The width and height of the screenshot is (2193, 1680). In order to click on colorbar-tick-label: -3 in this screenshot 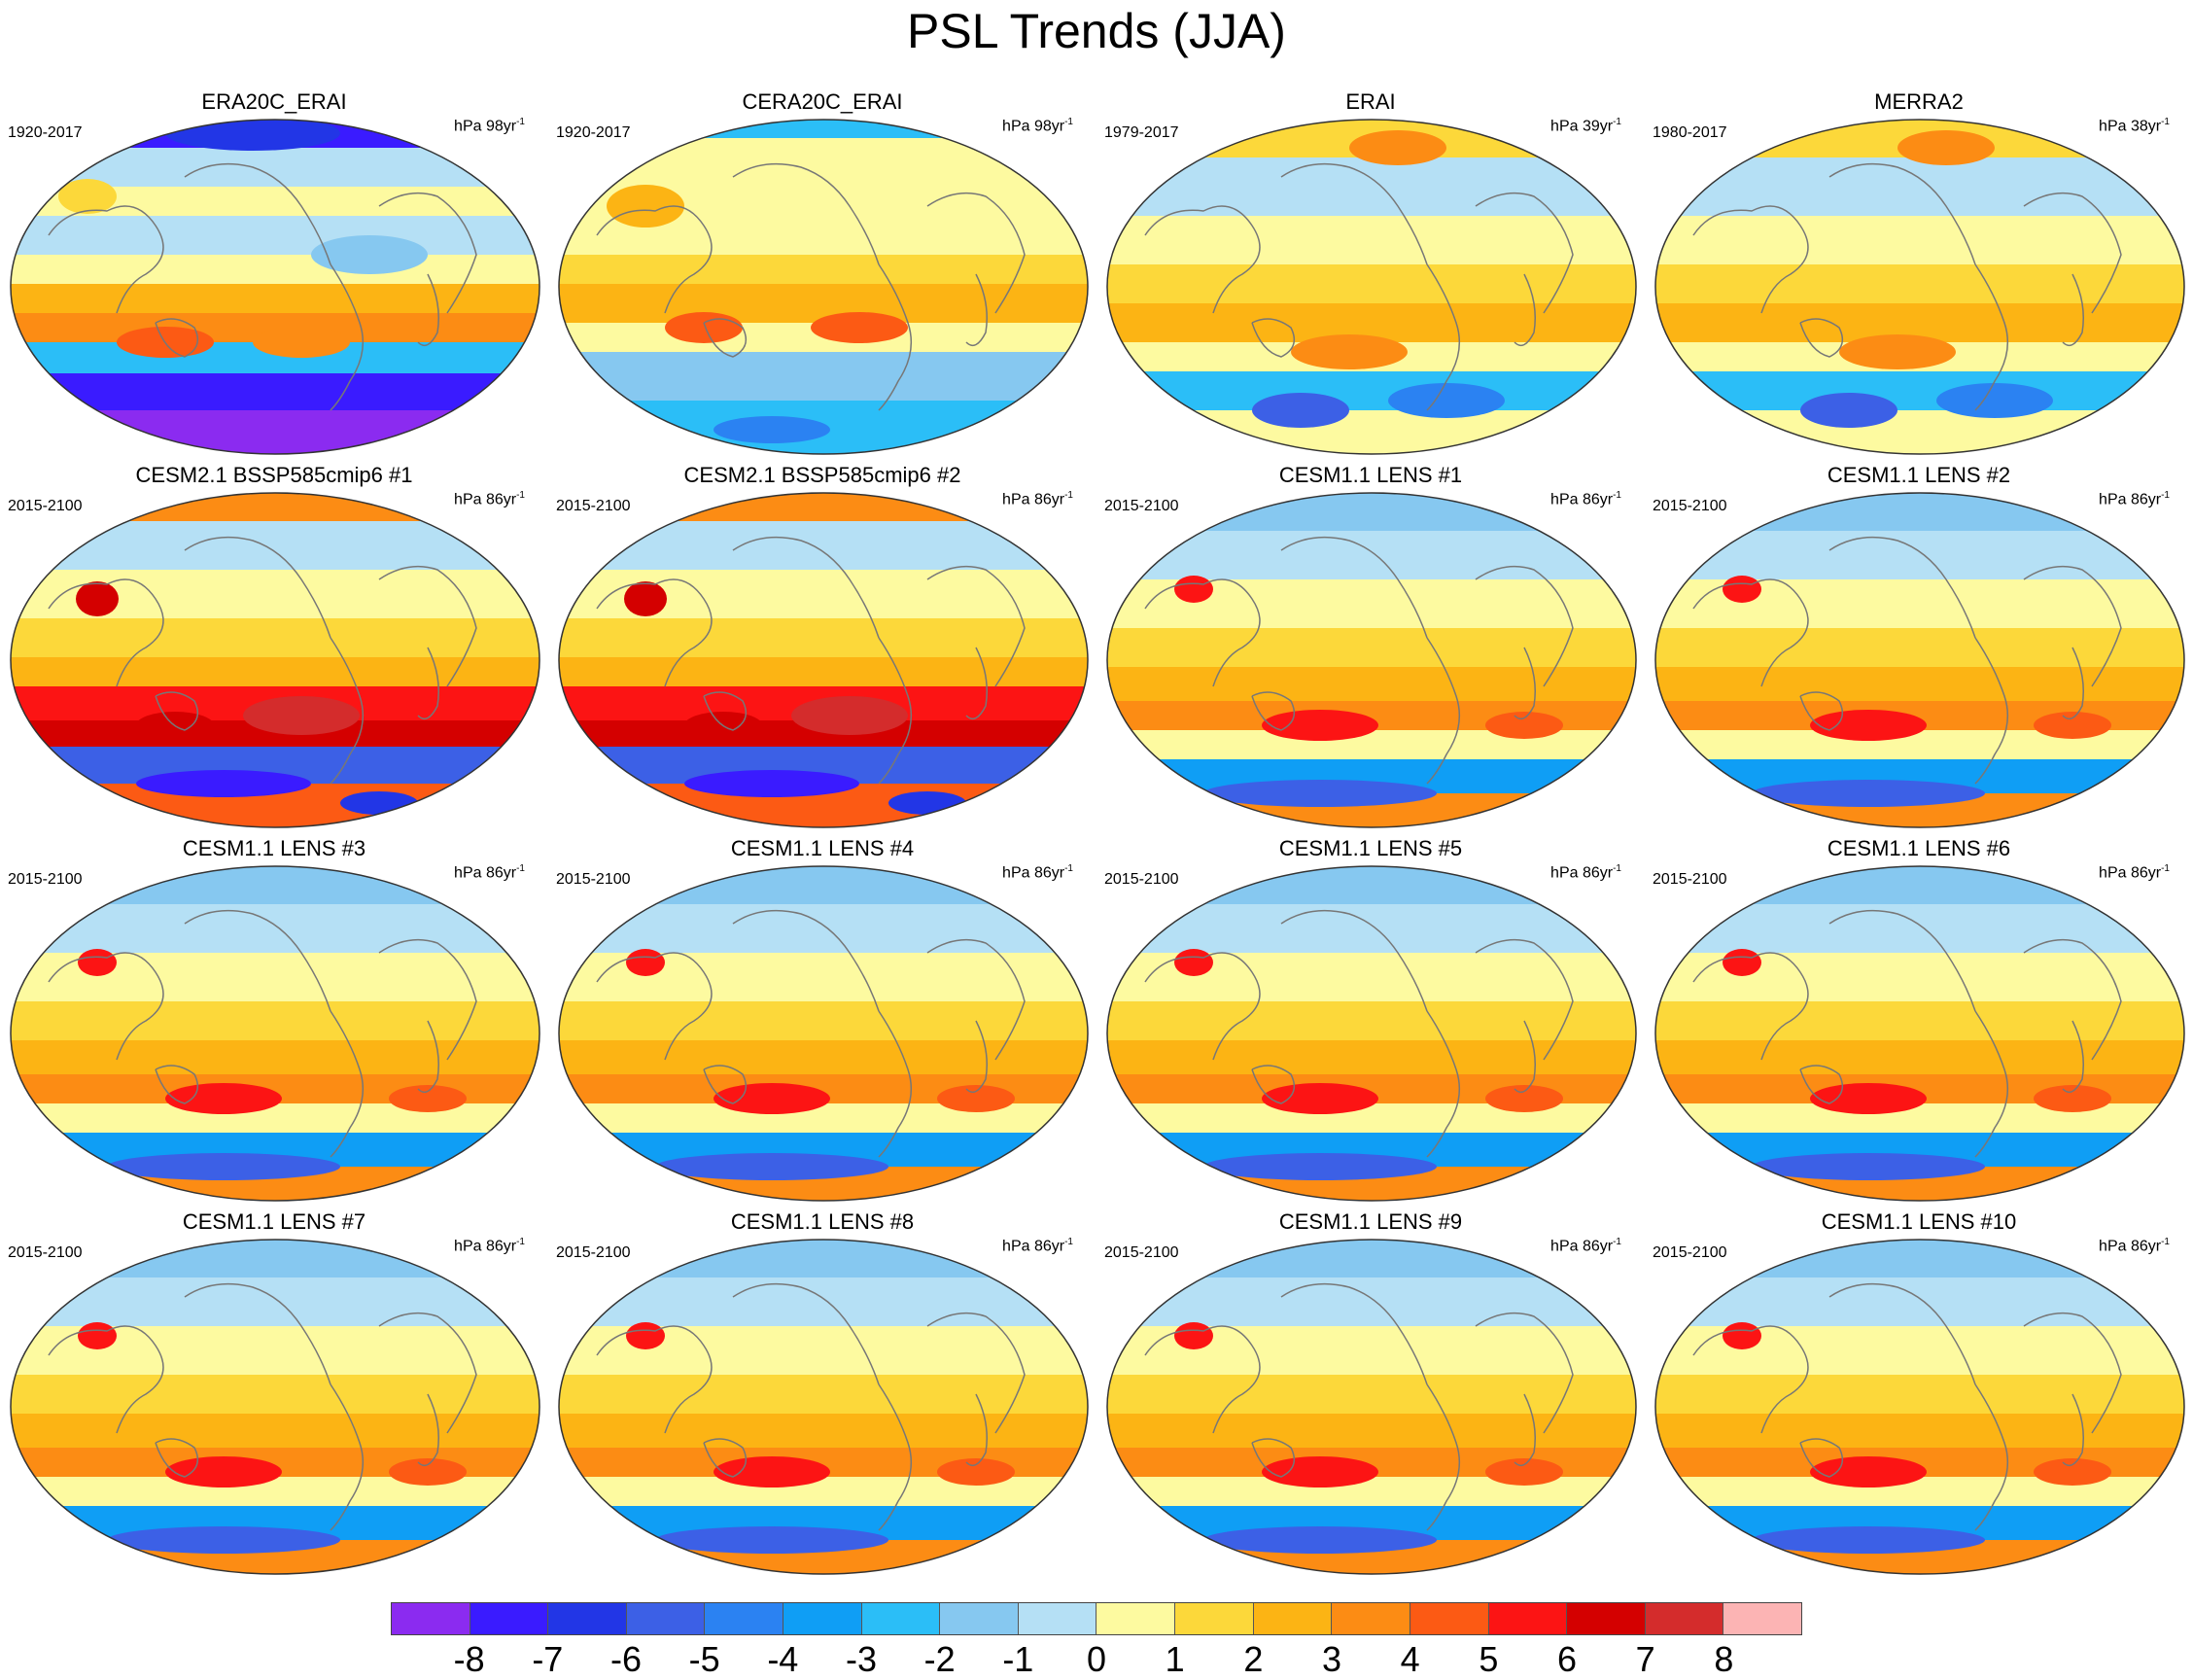, I will do `click(861, 1659)`.